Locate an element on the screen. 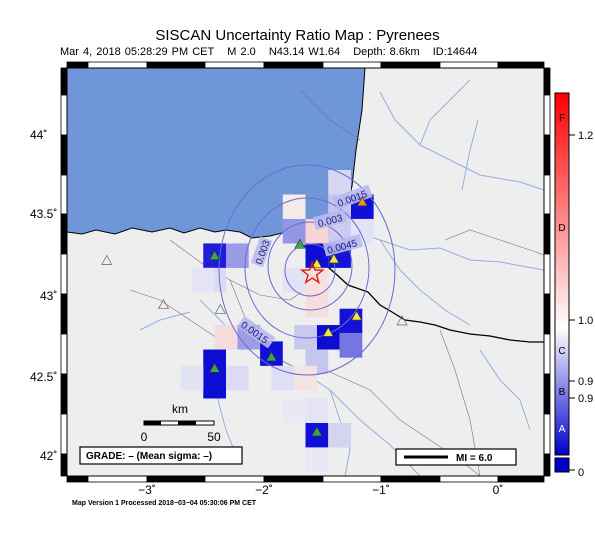 This screenshot has width=595, height=544. lat-label: 43.5˚ is located at coordinates (43, 214).